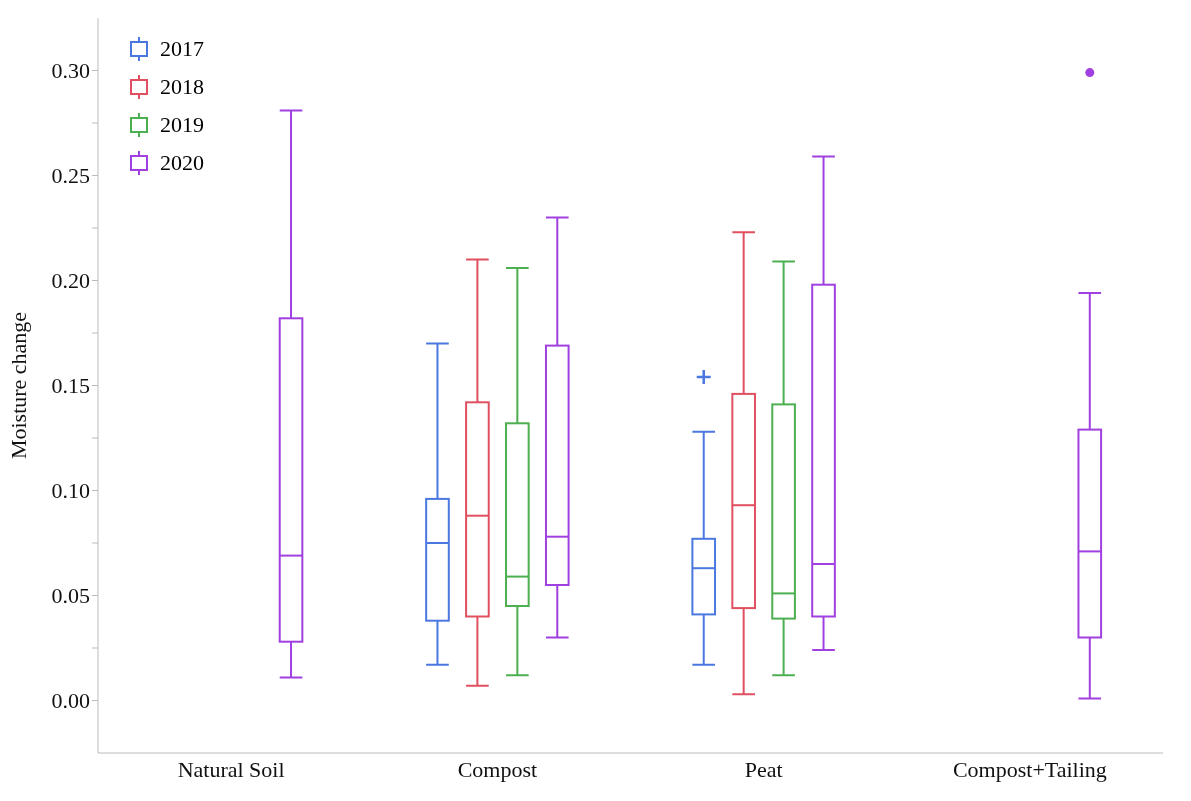  Describe the element at coordinates (70, 596) in the screenshot. I see `y-tick-label: 0.05` at that location.